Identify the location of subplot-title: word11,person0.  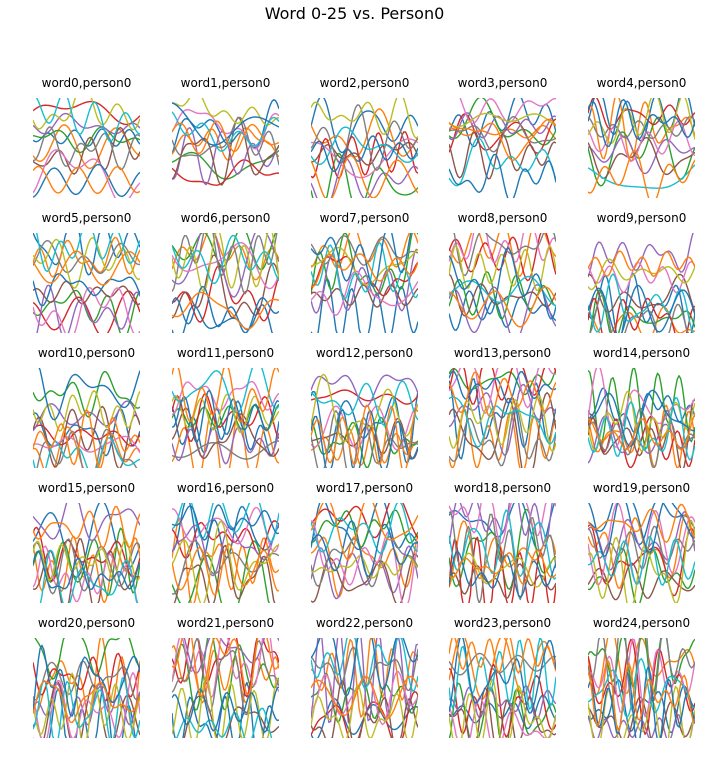
(225, 353).